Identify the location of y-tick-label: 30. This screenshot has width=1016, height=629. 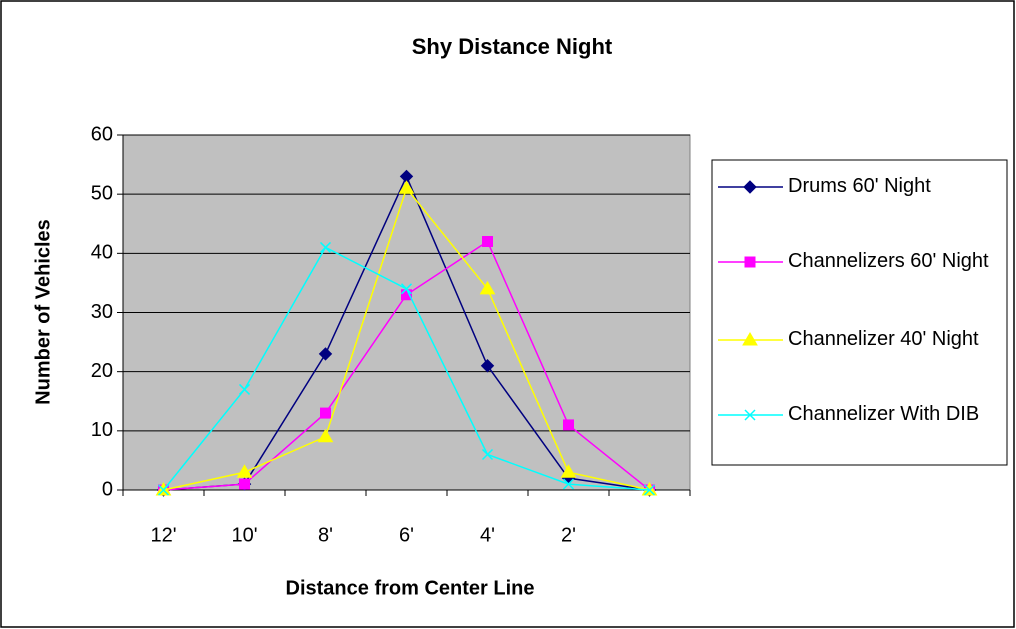
(102, 312).